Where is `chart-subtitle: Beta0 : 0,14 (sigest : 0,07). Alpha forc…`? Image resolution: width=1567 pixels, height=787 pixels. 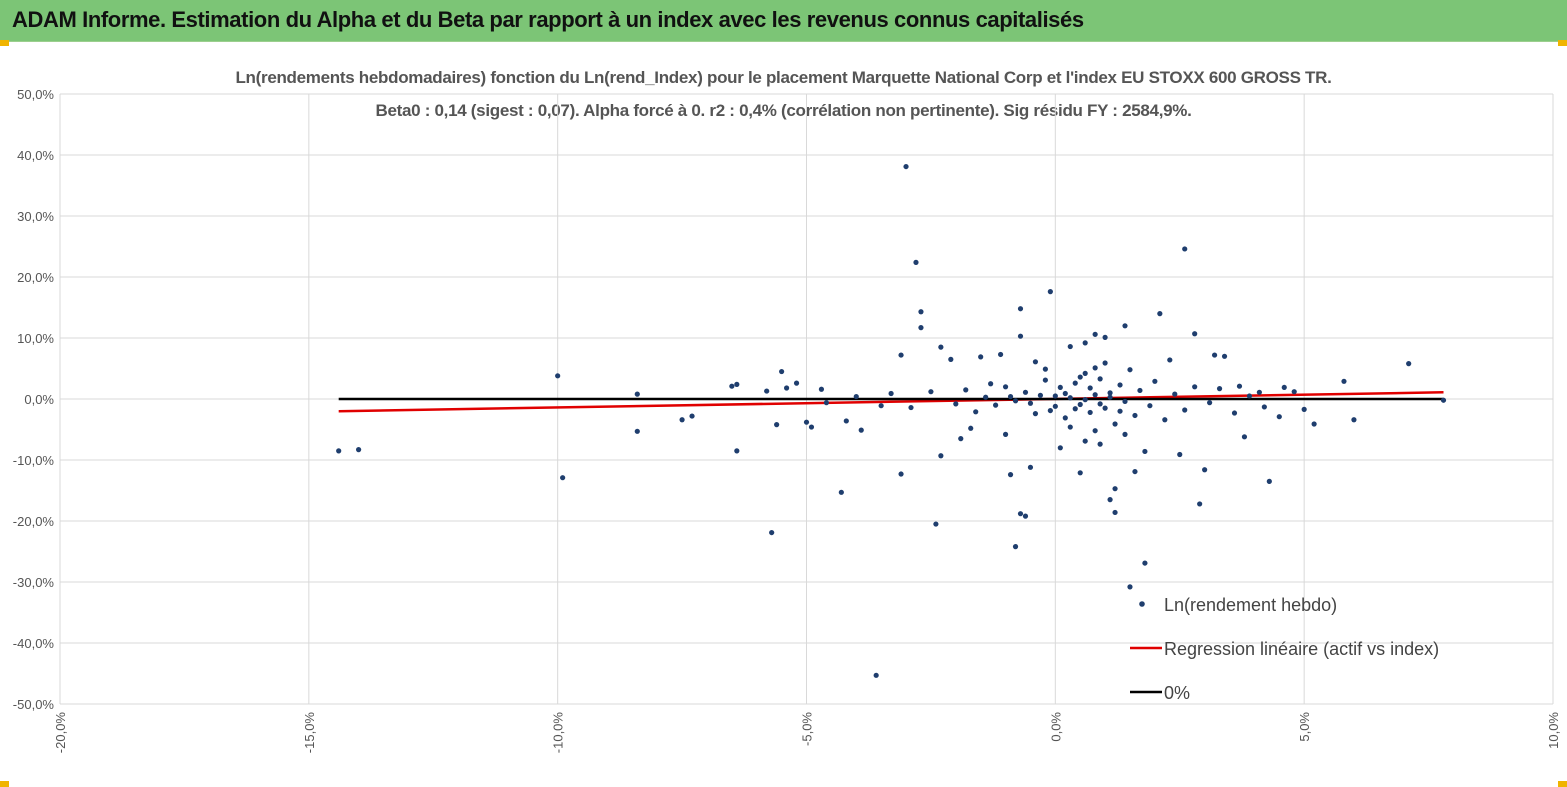 chart-subtitle: Beta0 : 0,14 (sigest : 0,07). Alpha forc… is located at coordinates (783, 110).